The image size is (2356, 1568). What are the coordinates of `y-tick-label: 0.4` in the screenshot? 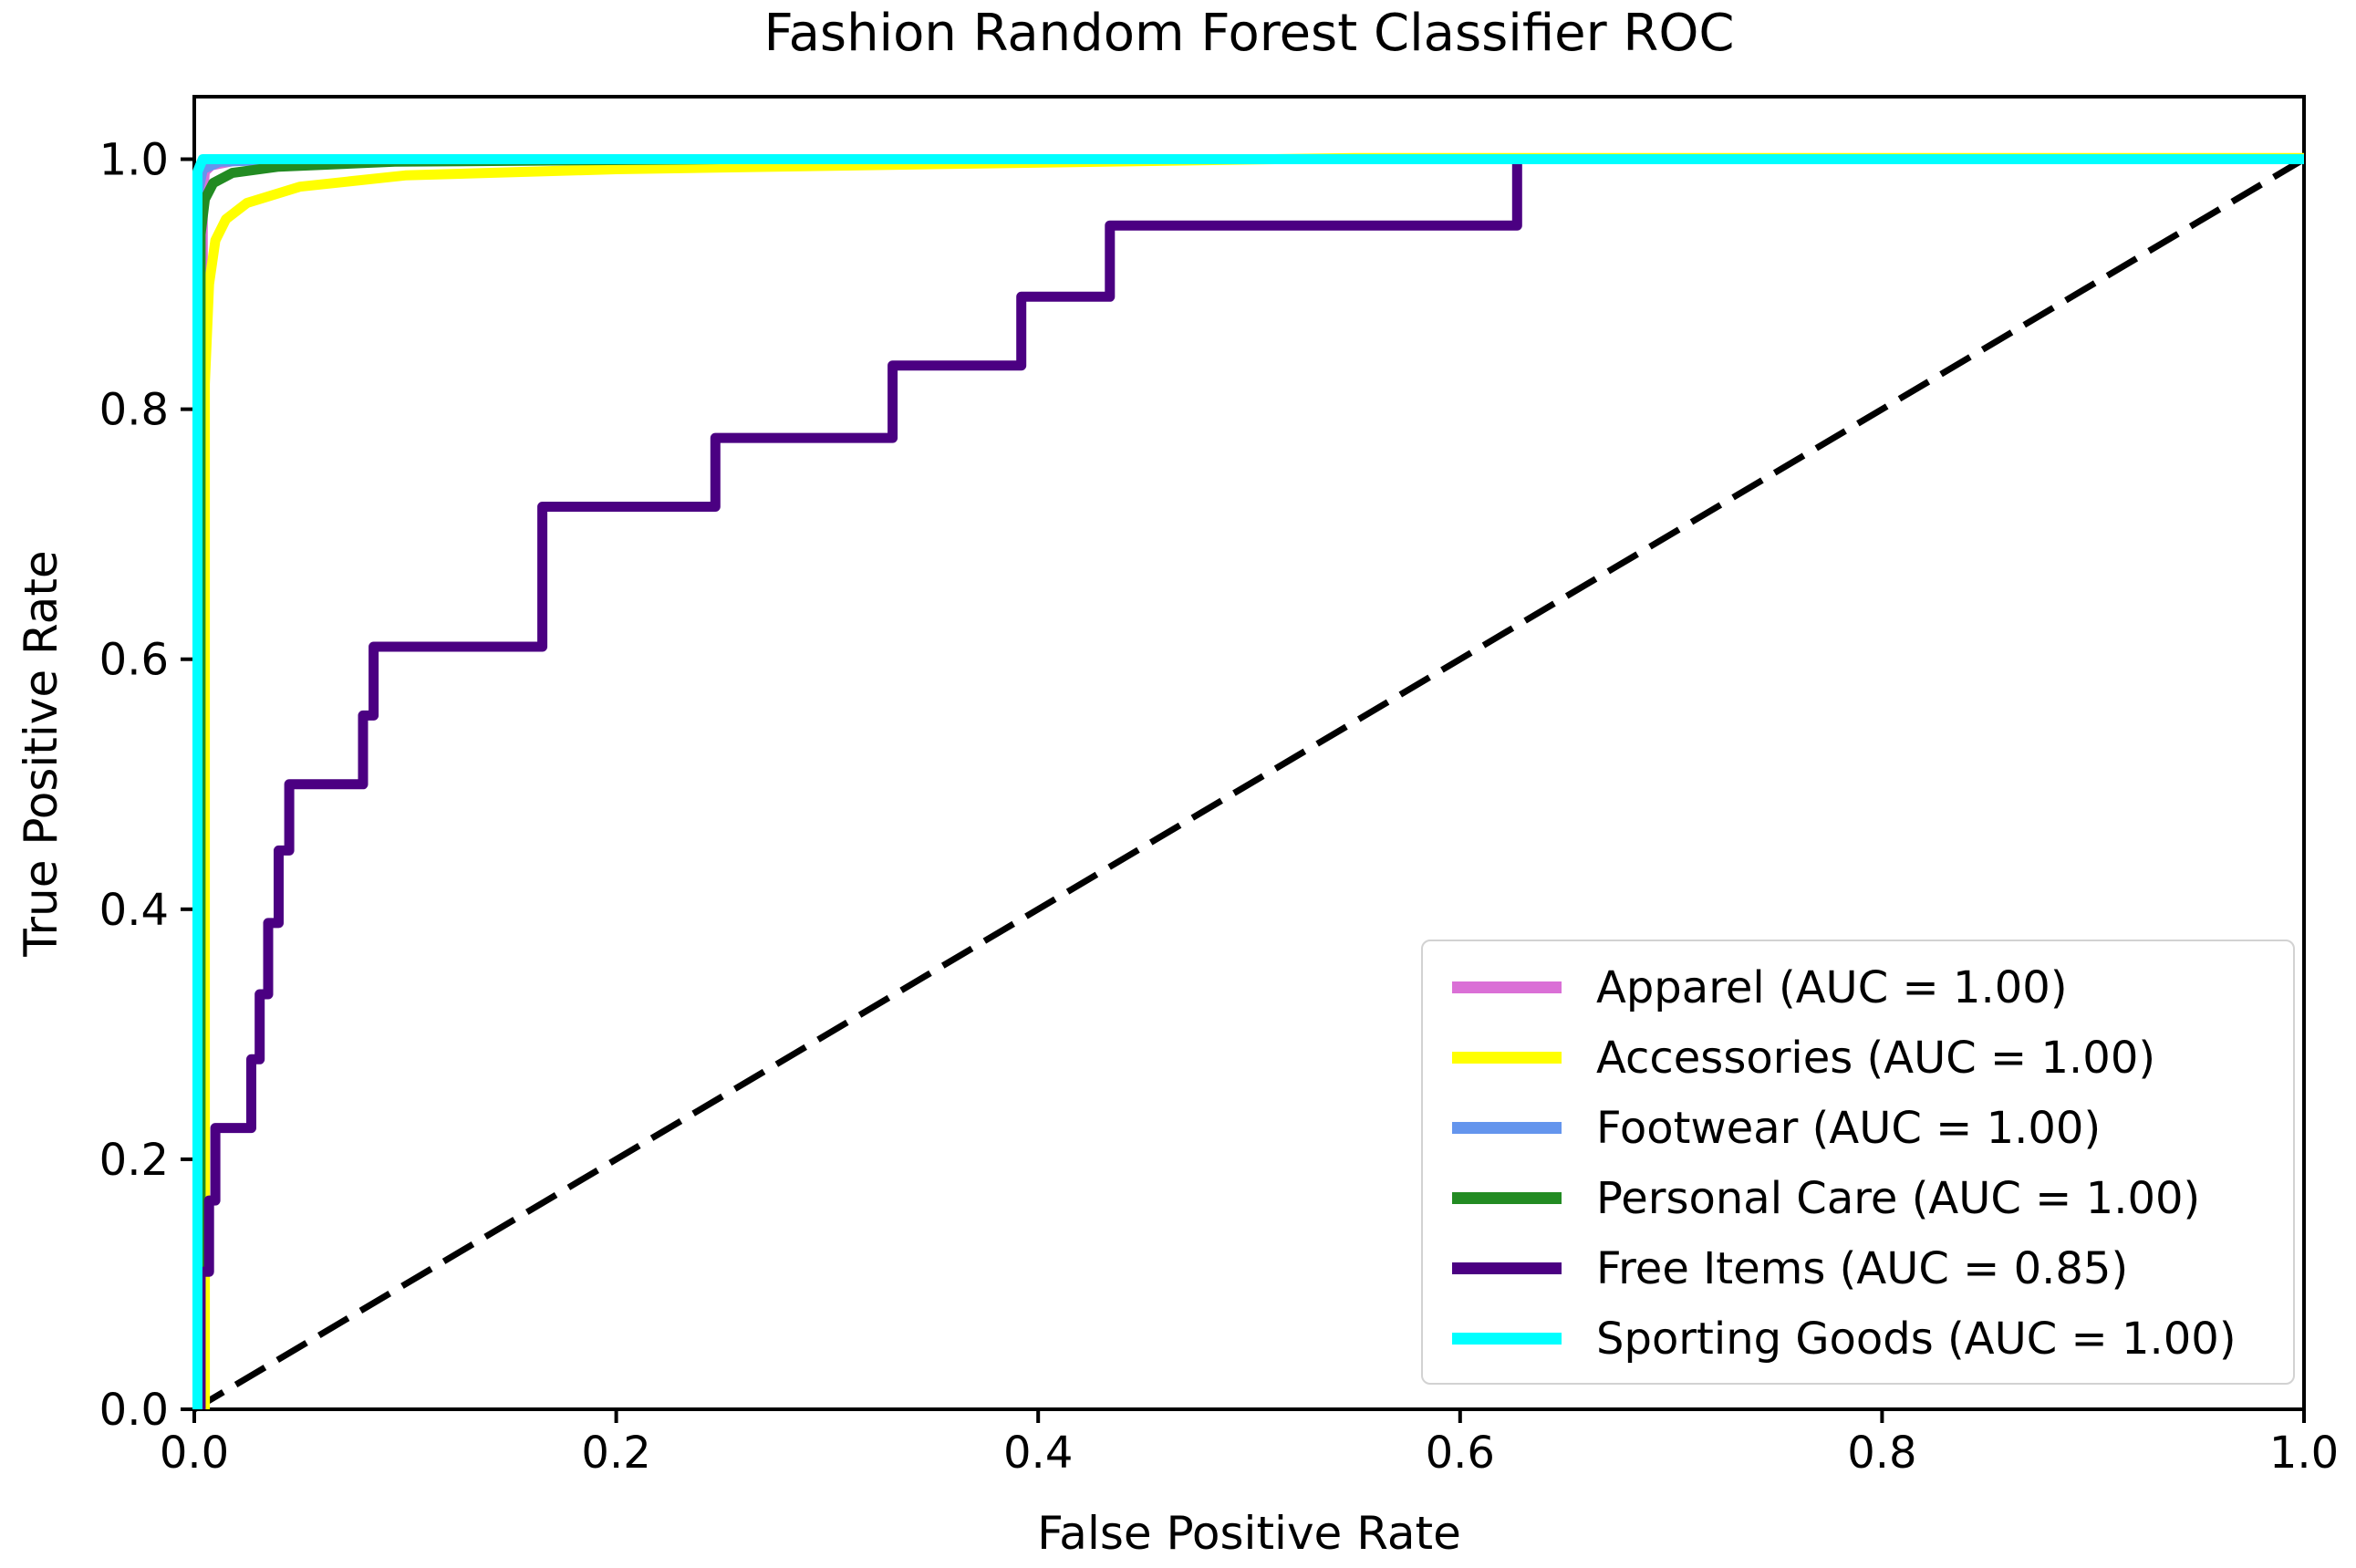 It's located at (134, 910).